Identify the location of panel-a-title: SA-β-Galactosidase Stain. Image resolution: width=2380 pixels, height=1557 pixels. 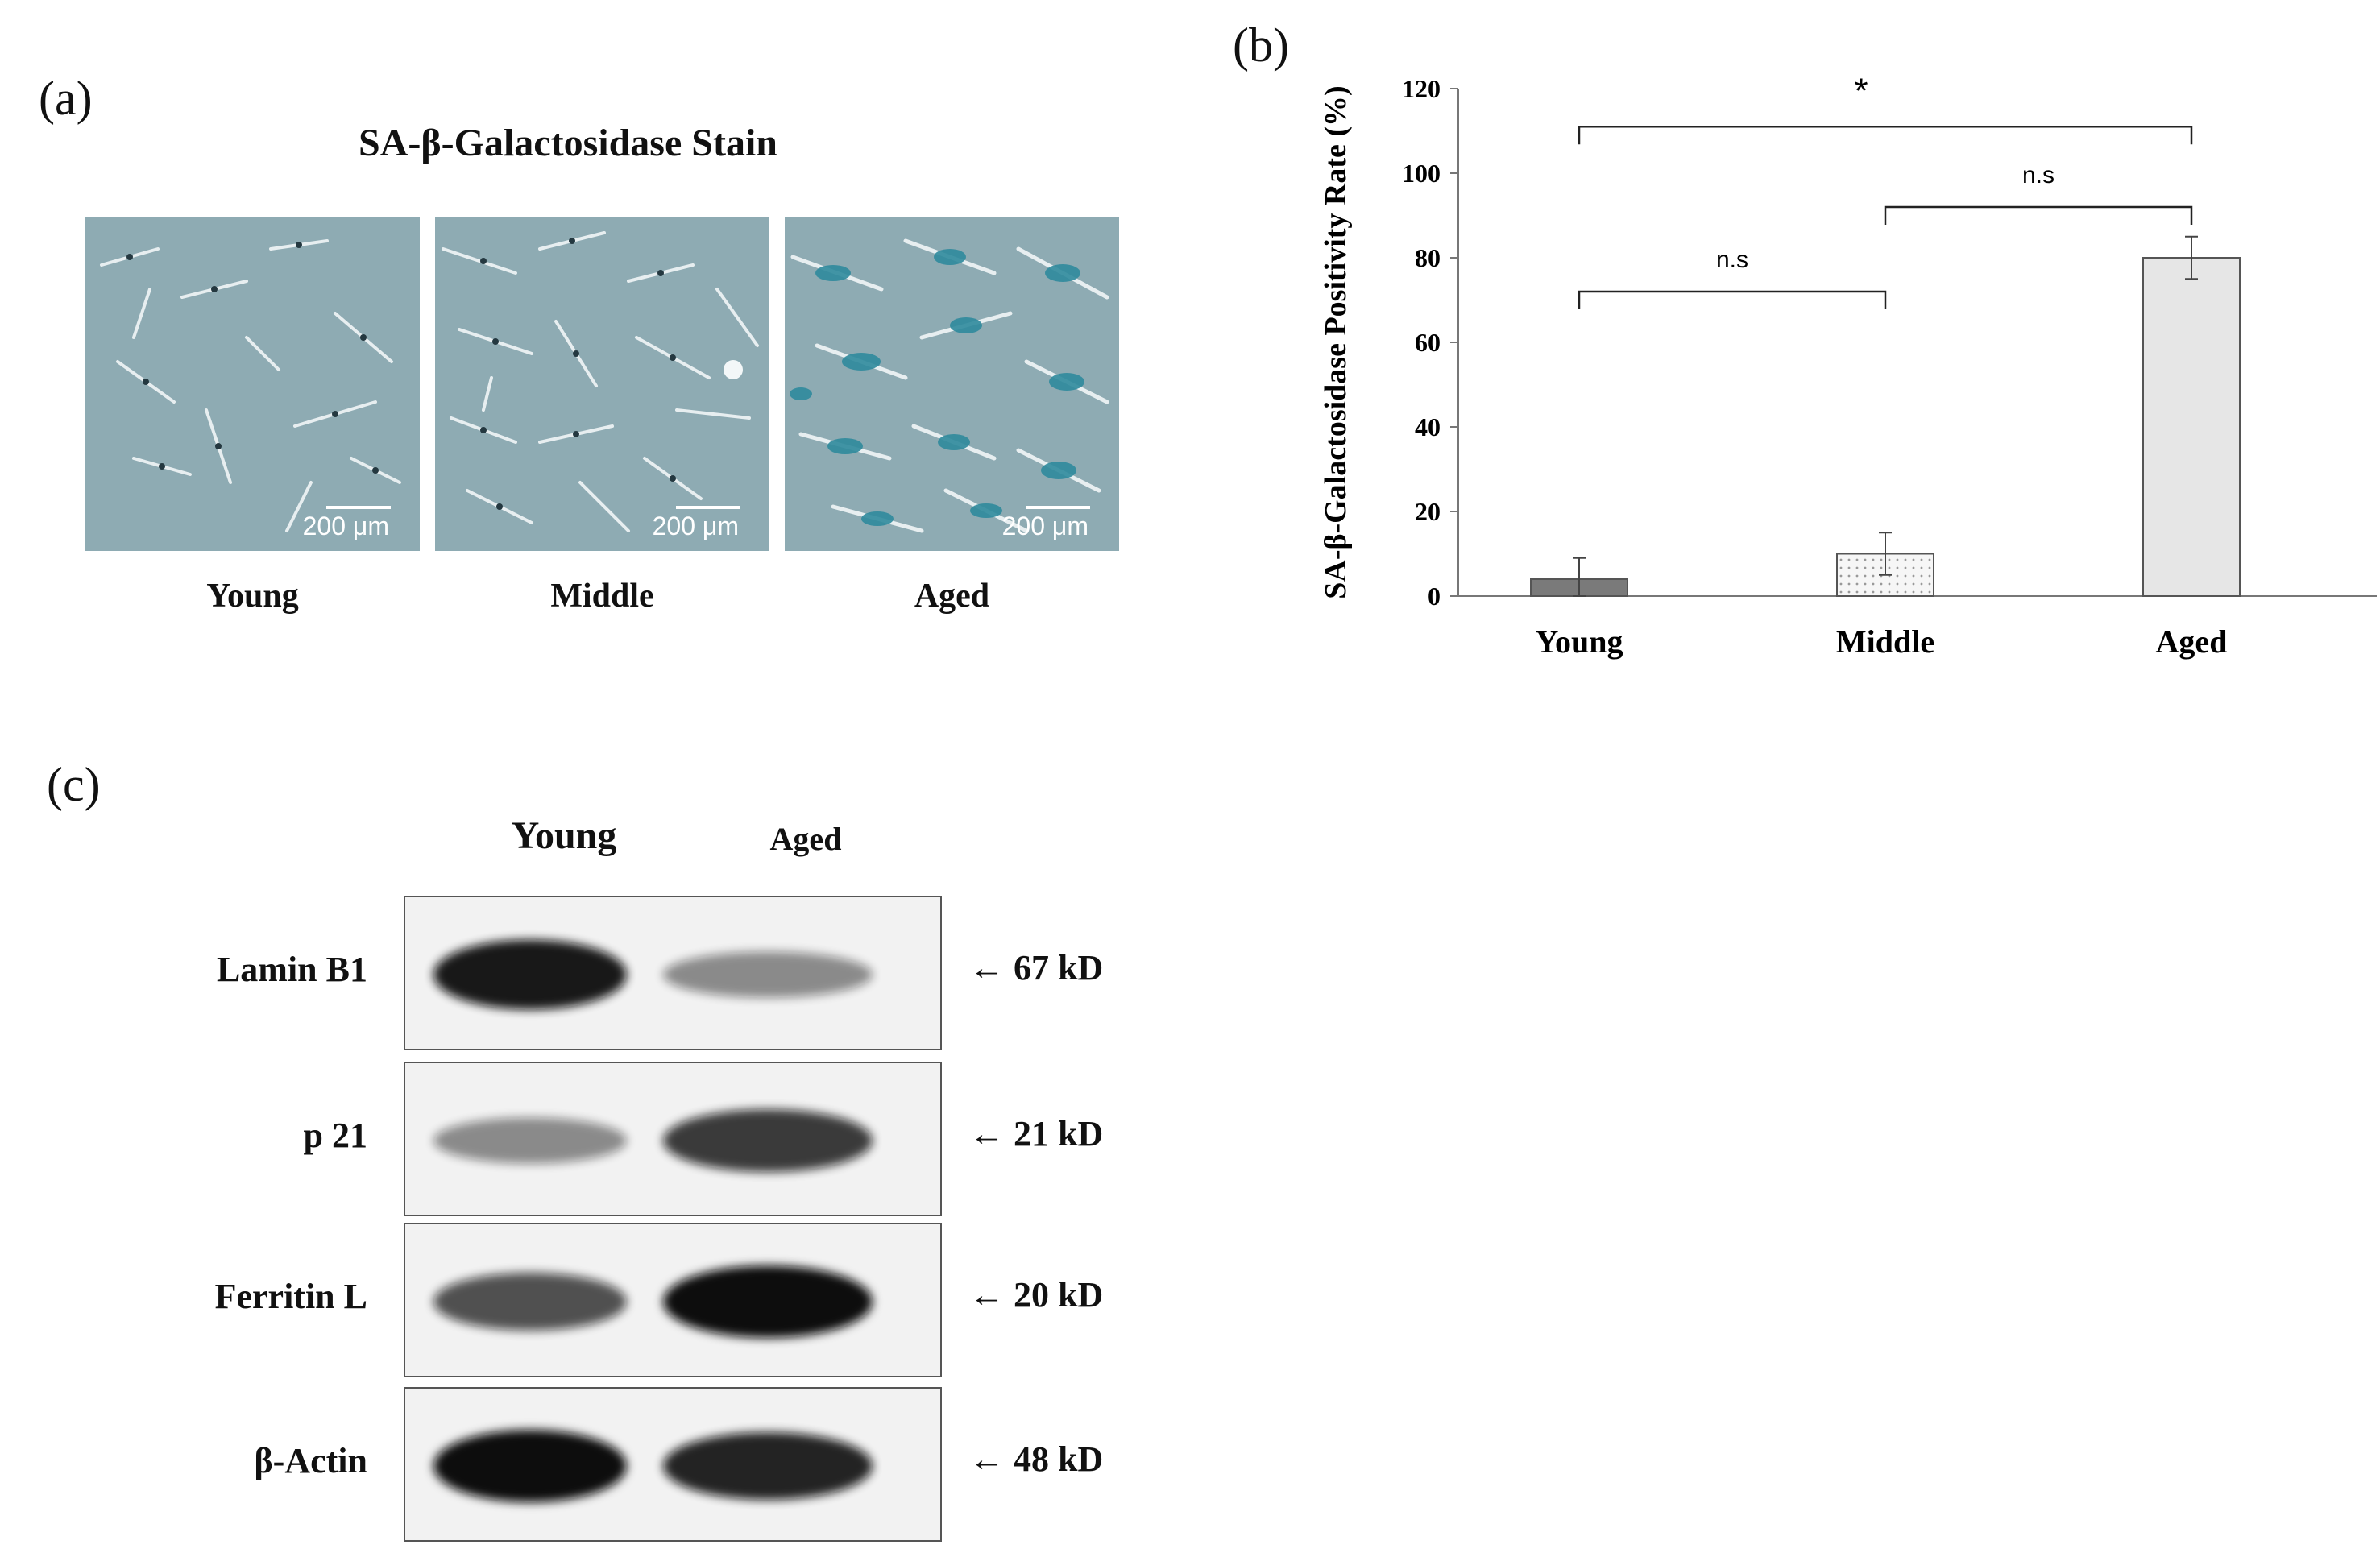
(568, 143).